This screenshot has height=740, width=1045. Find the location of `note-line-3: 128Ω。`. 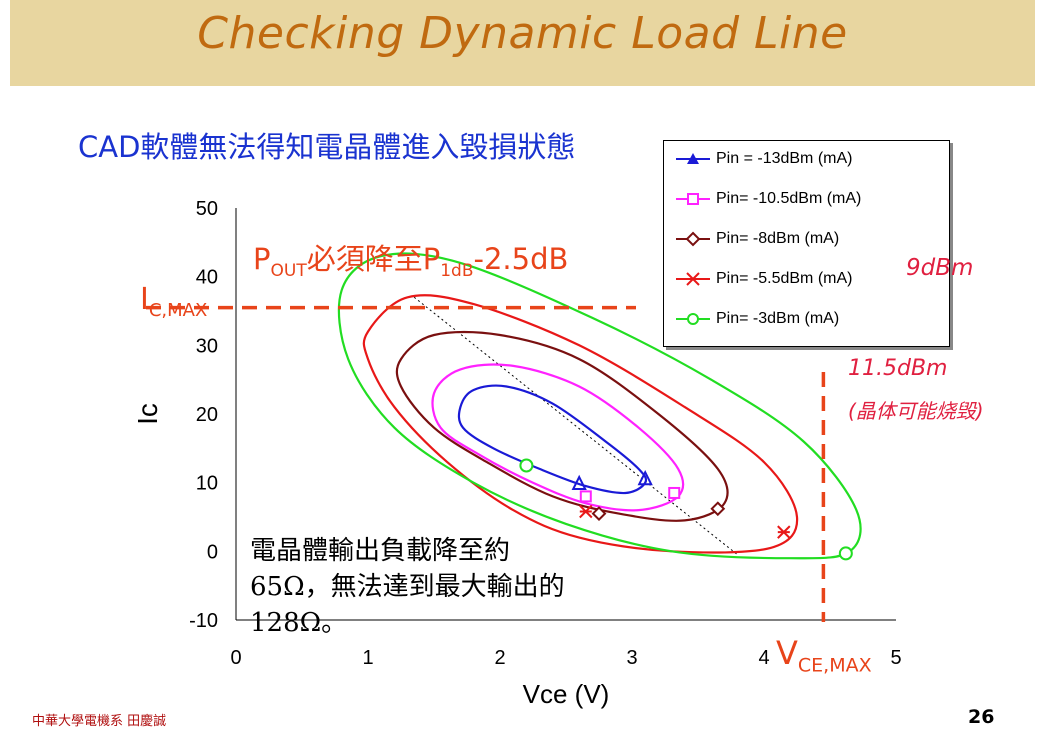

note-line-3: 128Ω。 is located at coordinates (299, 623).